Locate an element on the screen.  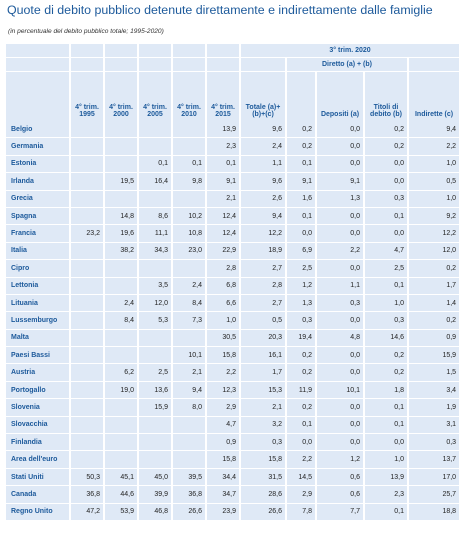
table-cell: 15,9 is located at coordinates (154, 407).